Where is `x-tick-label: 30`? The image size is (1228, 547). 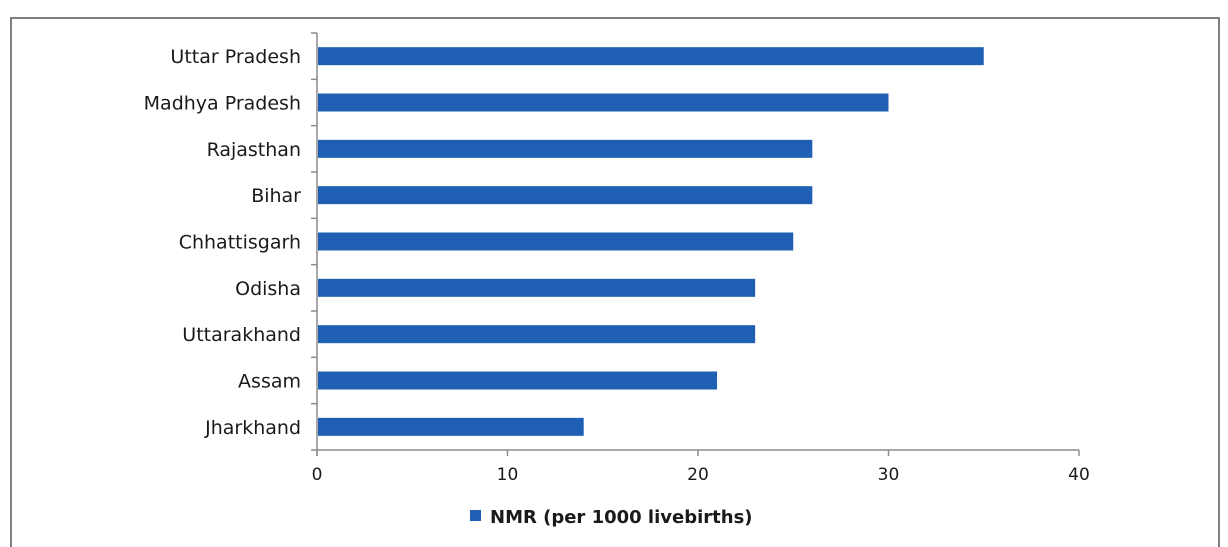
x-tick-label: 30 is located at coordinates (889, 475).